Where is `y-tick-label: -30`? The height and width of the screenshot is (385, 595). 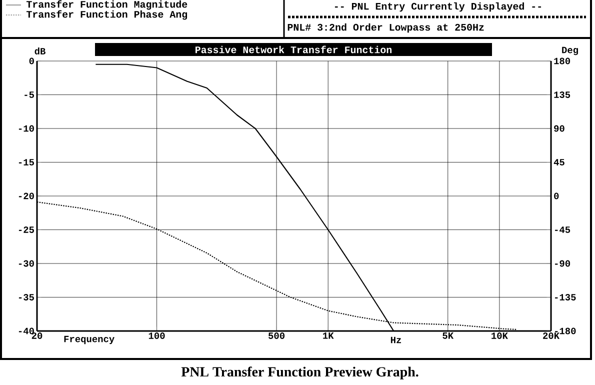 y-tick-label: -30 is located at coordinates (26, 263).